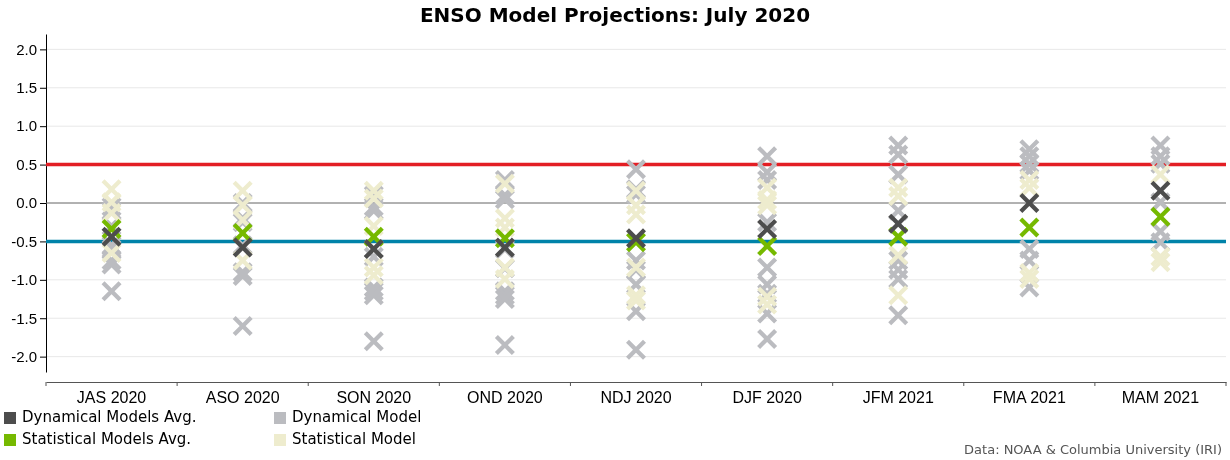  I want to click on x-tick-label: MAM 2021, so click(1160, 397).